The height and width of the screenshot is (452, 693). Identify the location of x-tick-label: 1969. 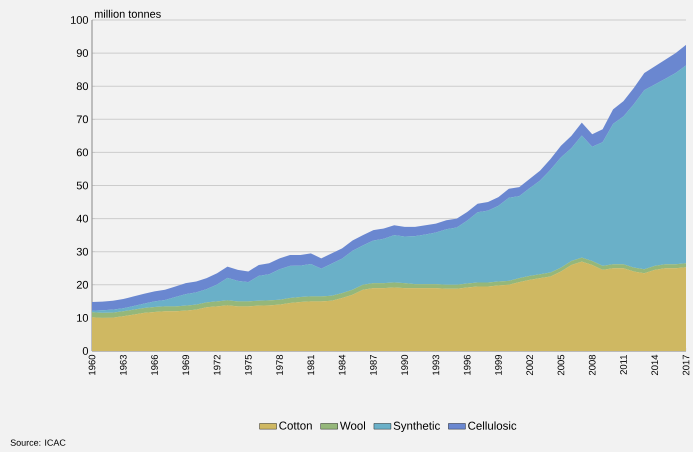
(186, 364).